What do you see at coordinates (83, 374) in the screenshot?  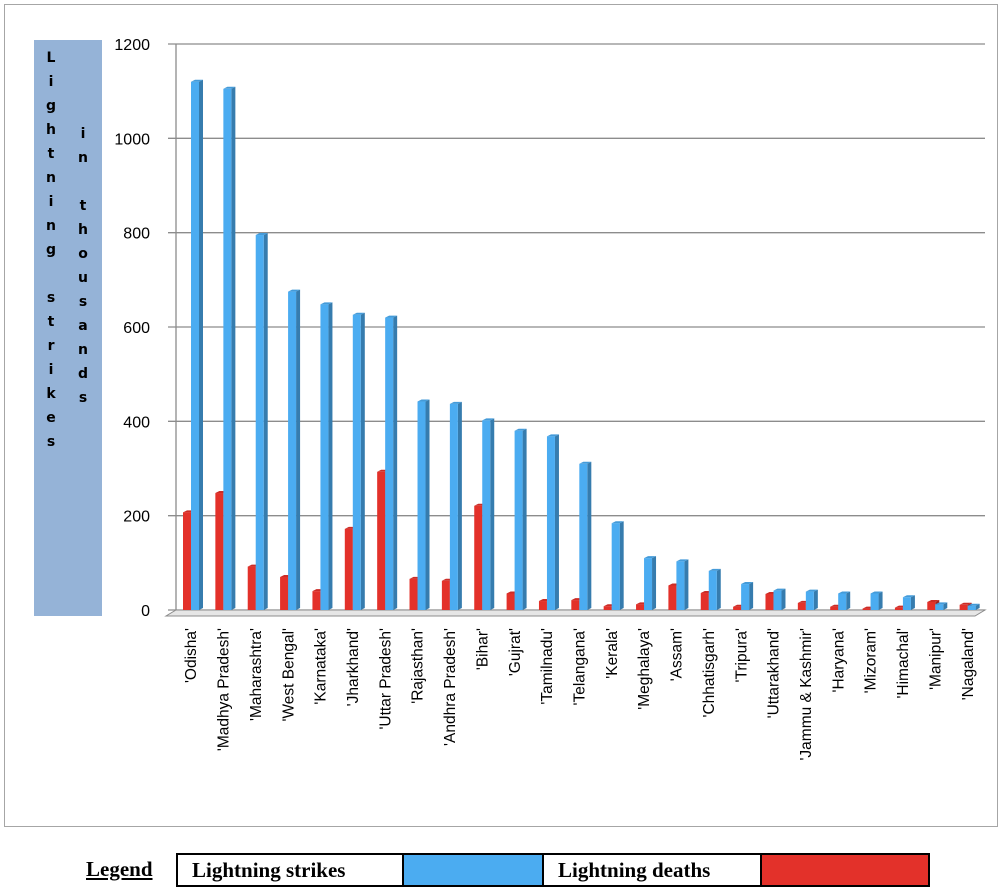 I see `y-title-col2-char: d` at bounding box center [83, 374].